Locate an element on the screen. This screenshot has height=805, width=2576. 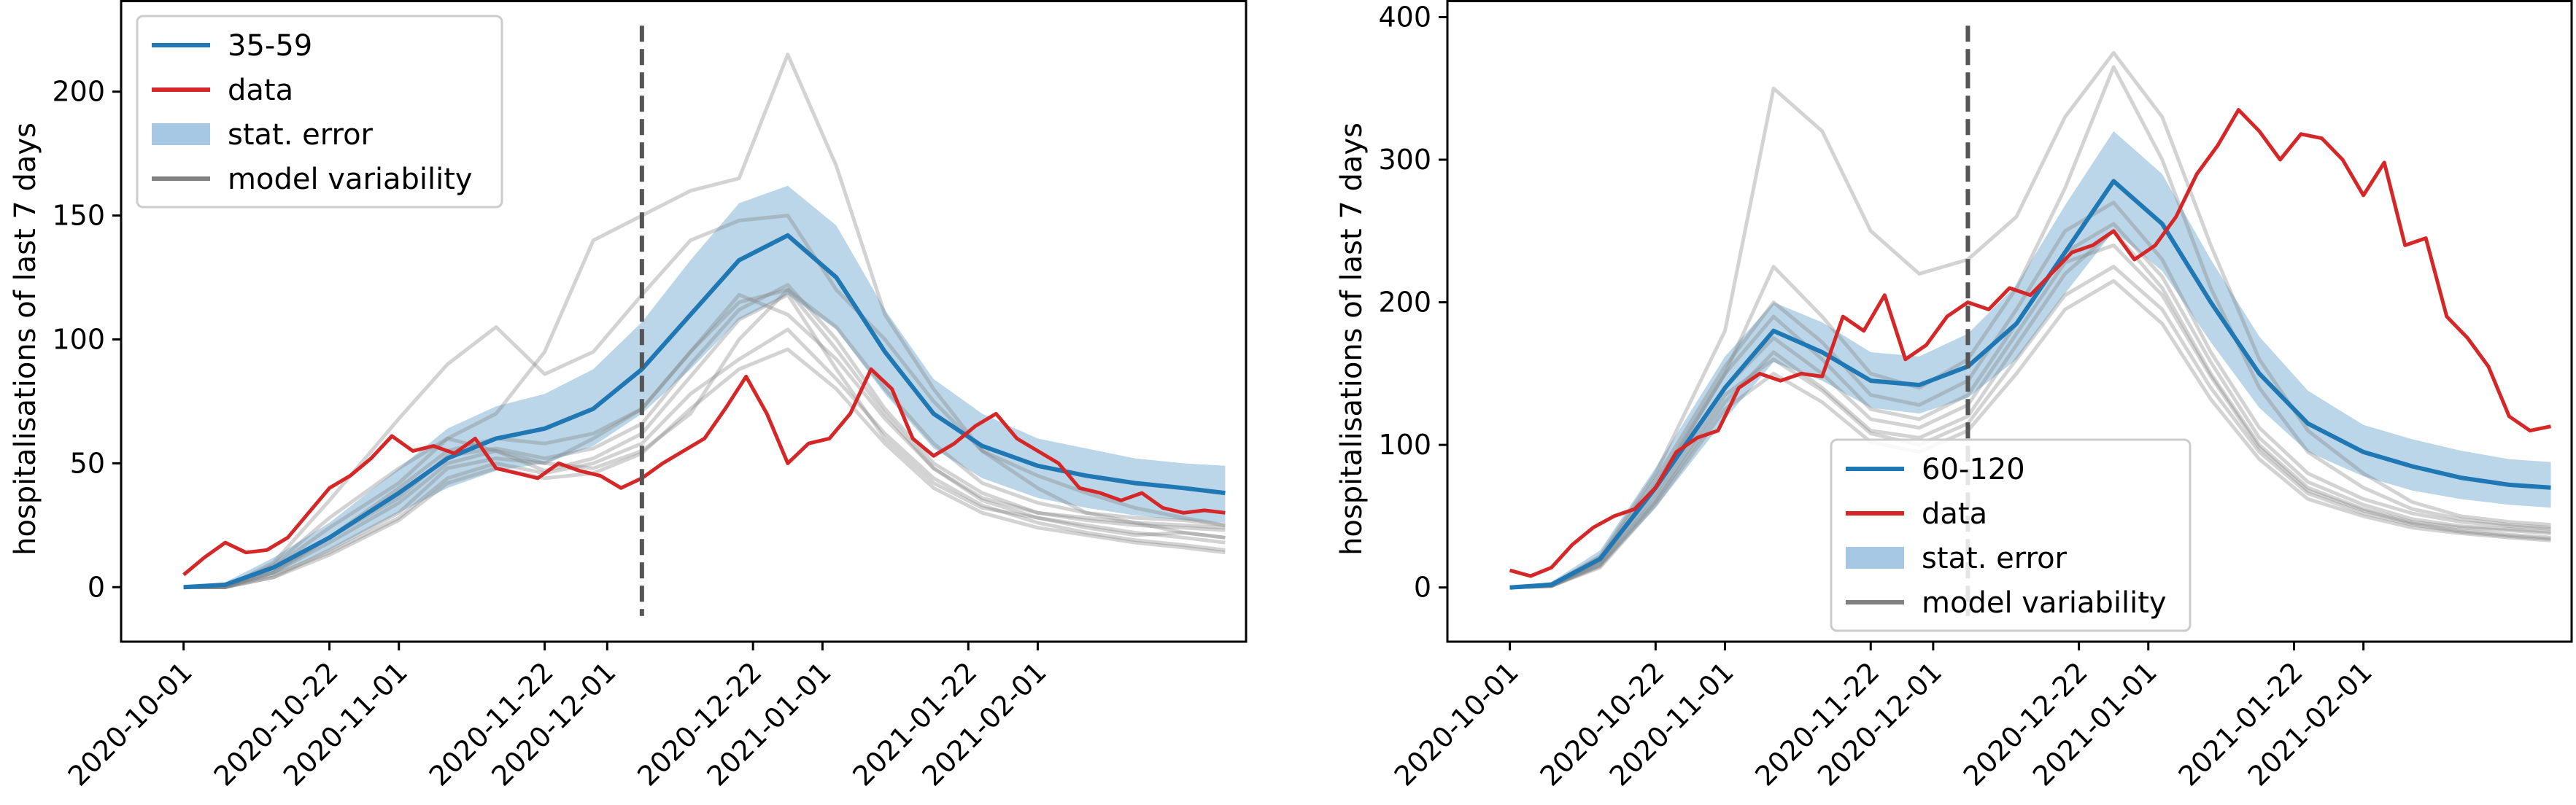
y-tick-label: 300 is located at coordinates (1404, 160).